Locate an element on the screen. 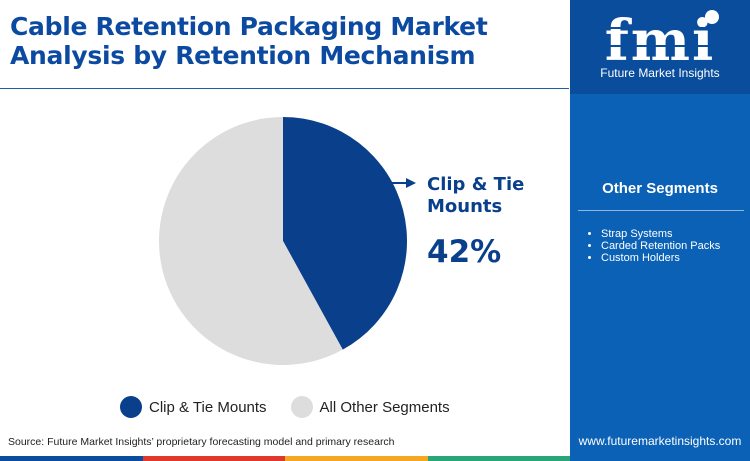 The width and height of the screenshot is (750, 461). logo-text: fmi is located at coordinates (660, 37).